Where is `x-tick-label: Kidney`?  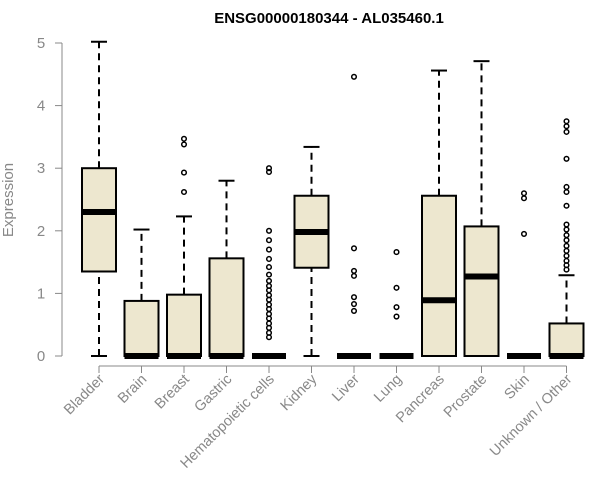
x-tick-label: Kidney is located at coordinates (299, 392).